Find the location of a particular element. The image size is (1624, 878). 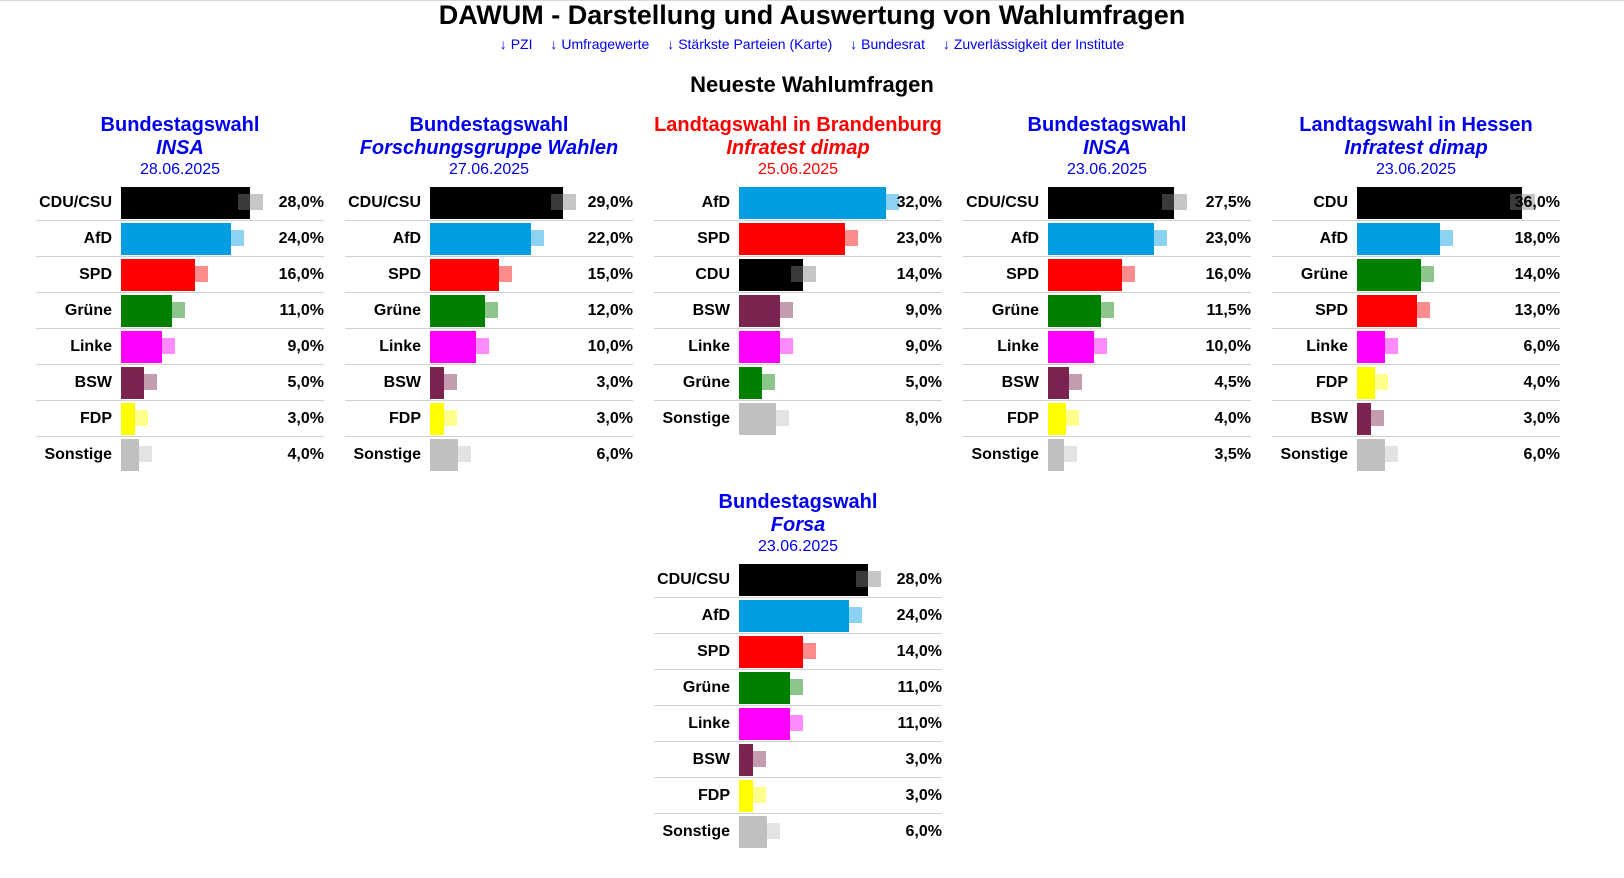

party-value: 23,0% is located at coordinates (1228, 238).